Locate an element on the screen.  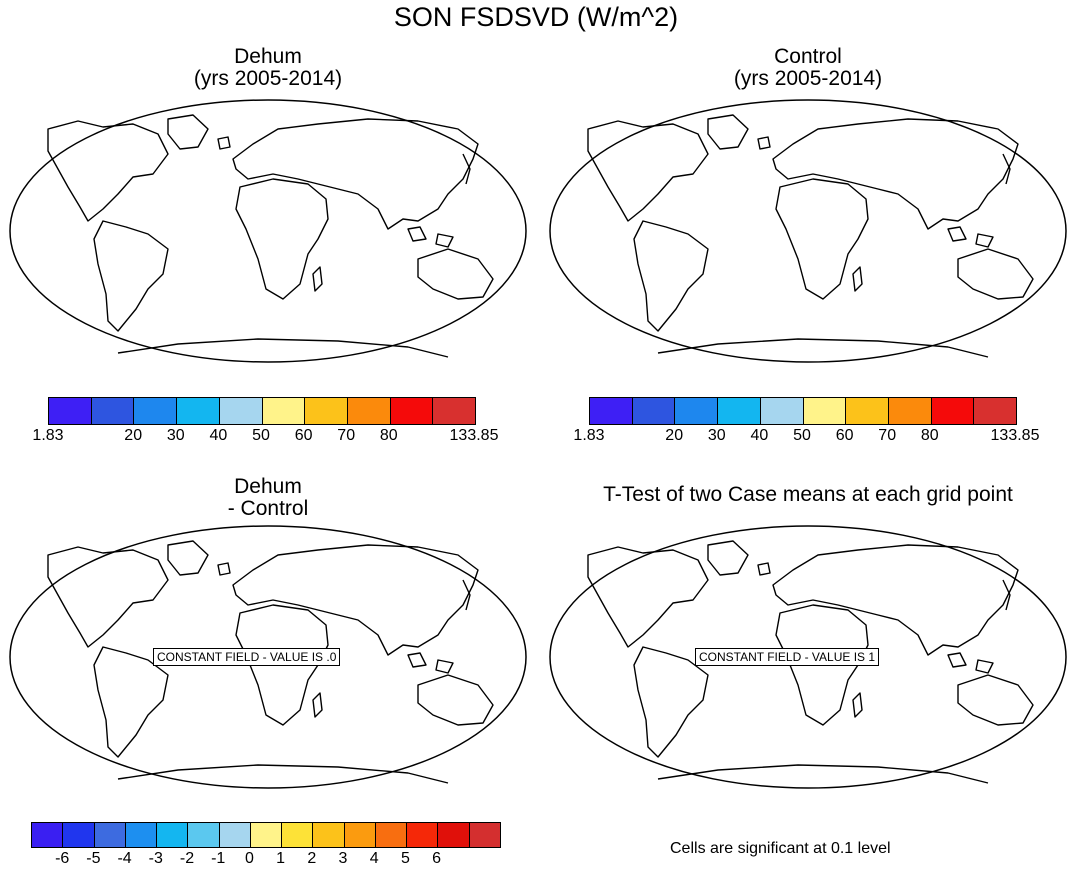
panel-title-control: Control (yrs 2005-2014) is located at coordinates (808, 68).